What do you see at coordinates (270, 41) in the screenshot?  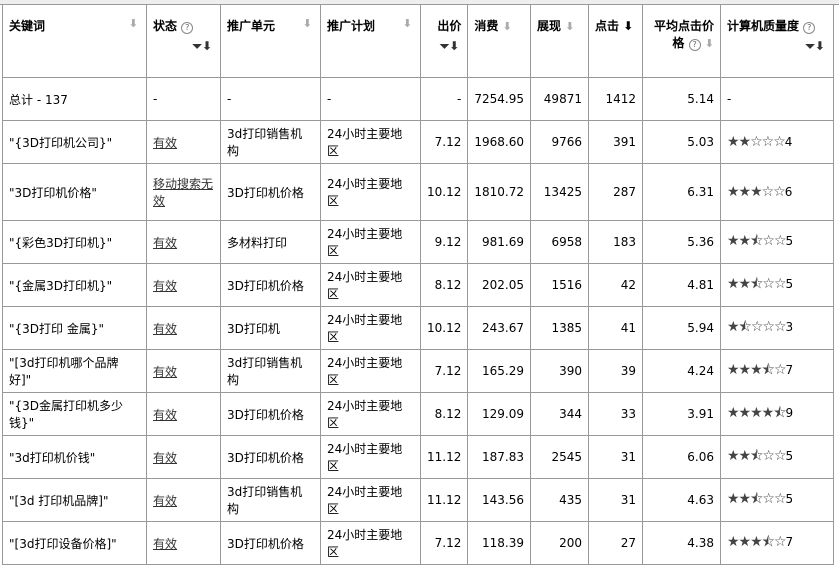 I see `col-unit: 推广单元 ⬇` at bounding box center [270, 41].